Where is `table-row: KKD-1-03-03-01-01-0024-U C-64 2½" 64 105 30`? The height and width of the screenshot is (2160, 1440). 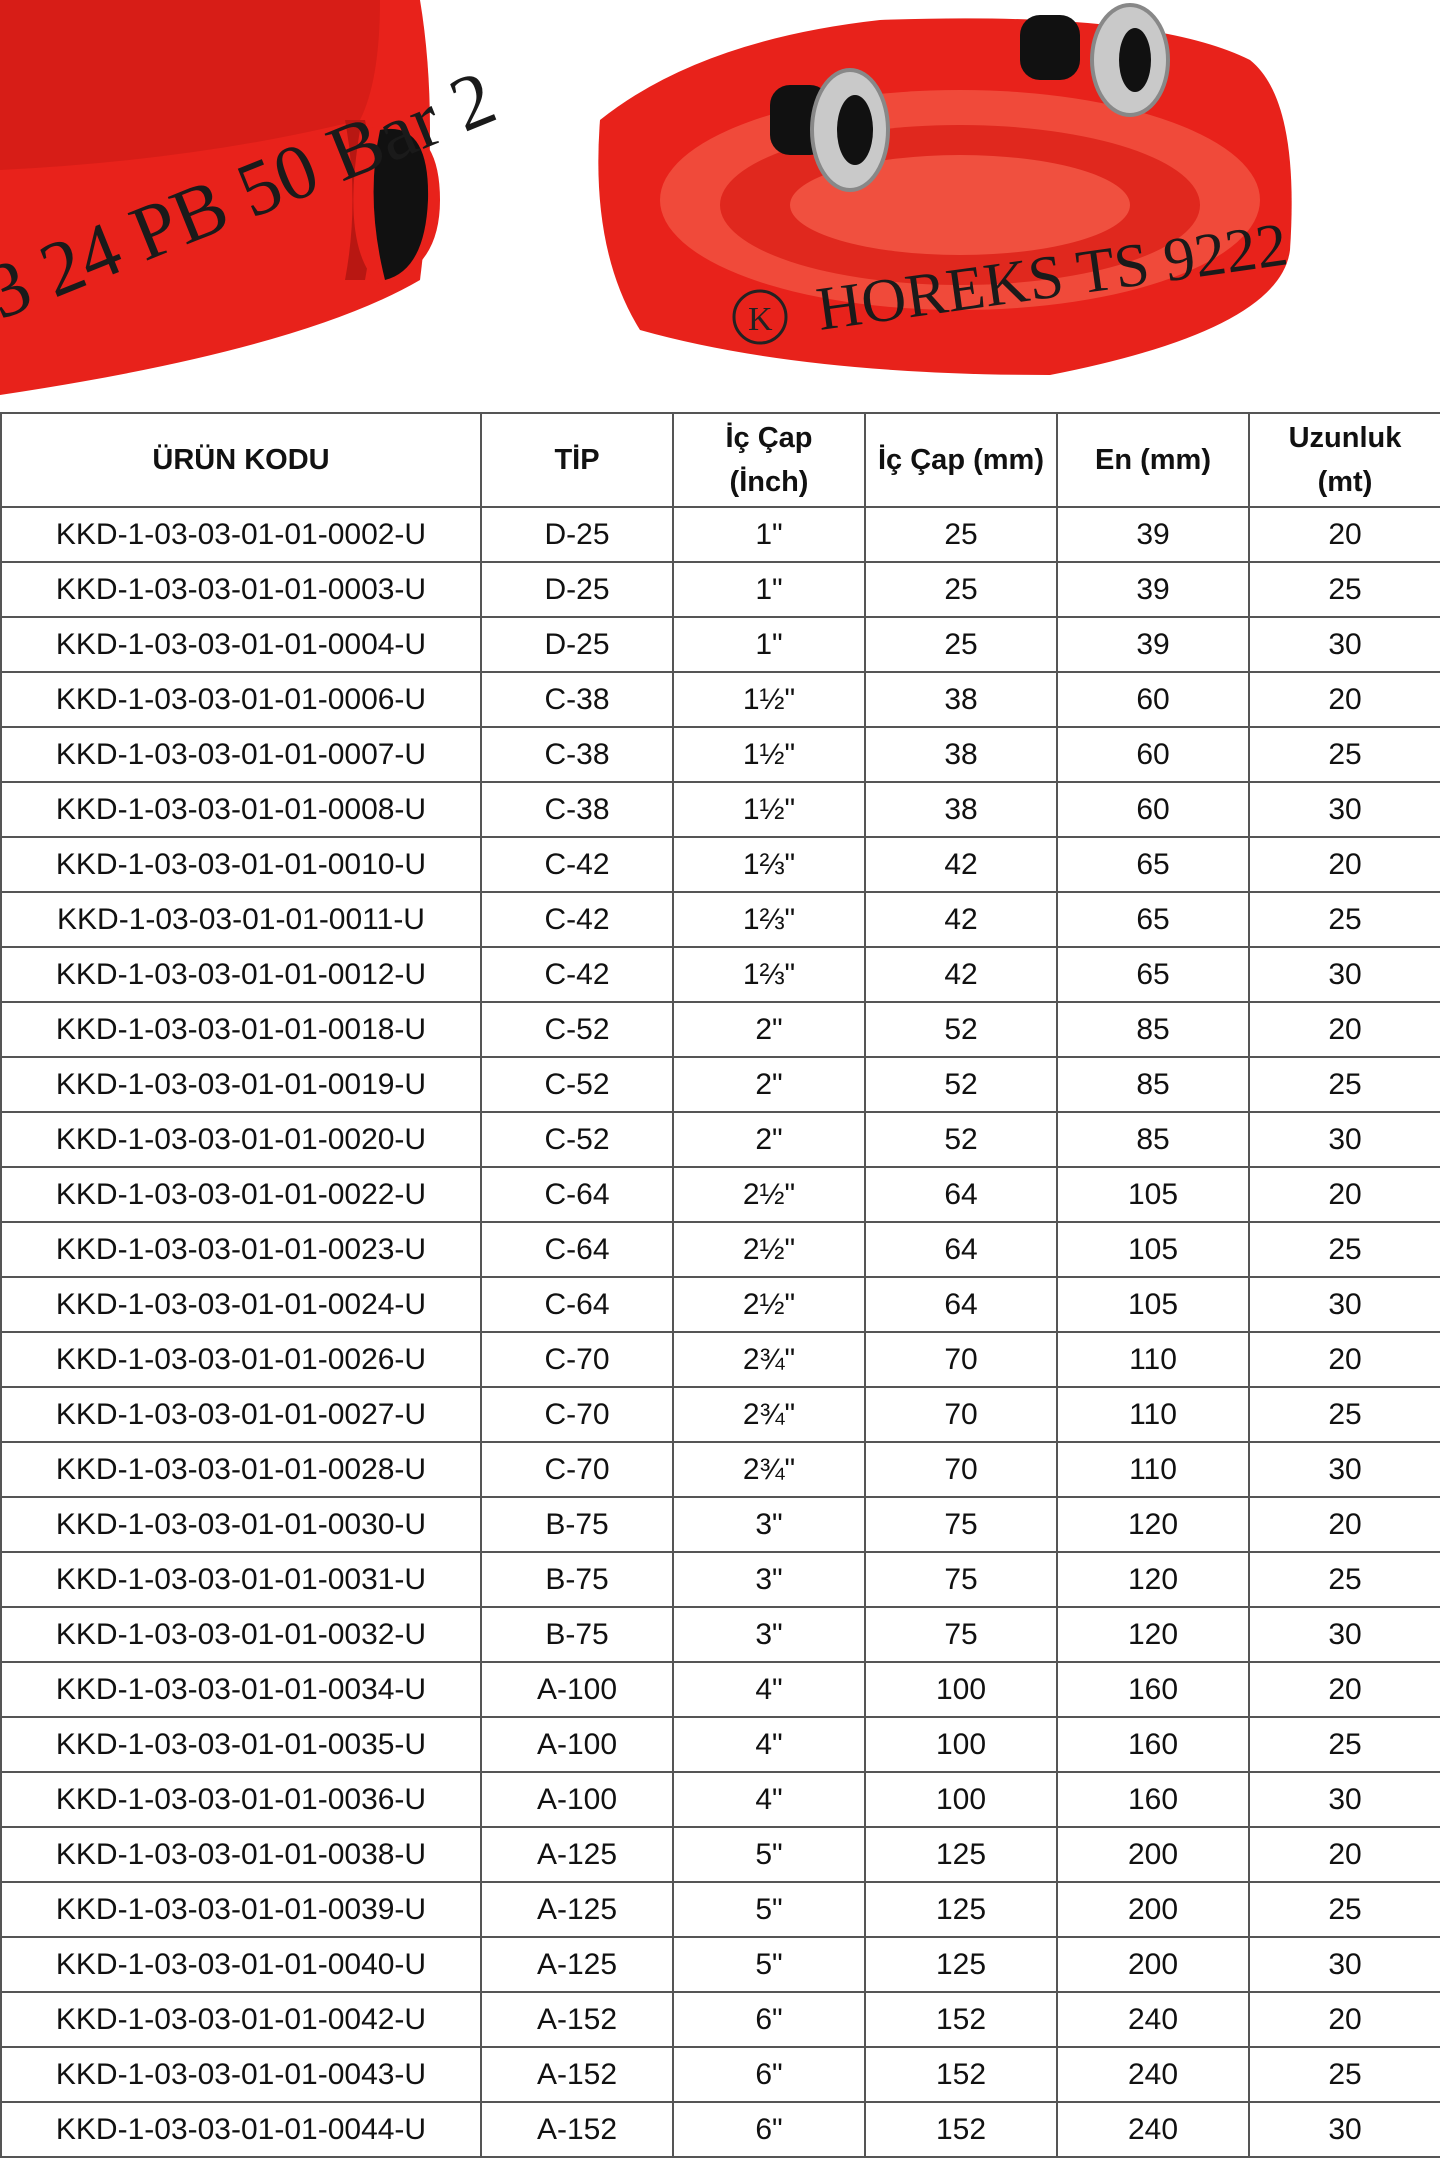 table-row: KKD-1-03-03-01-01-0024-U C-64 2½" 64 105 30 is located at coordinates (720, 1304).